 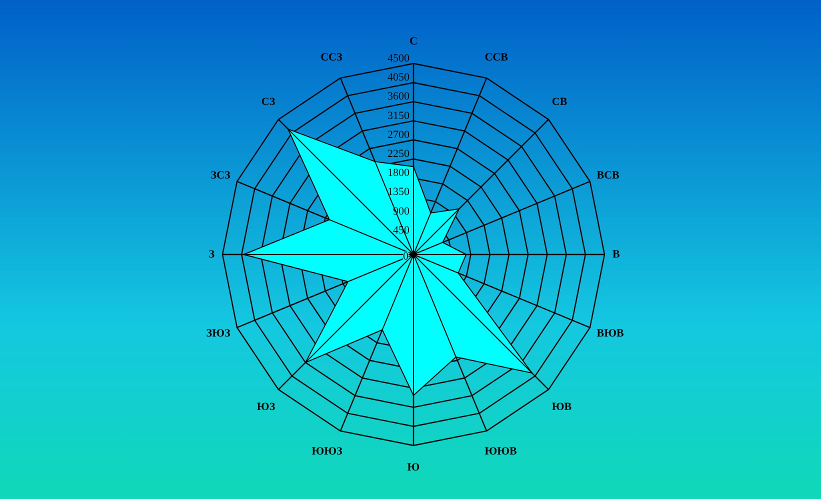 What do you see at coordinates (327, 452) in the screenshot?
I see `spoke-label: ЮЮЗ` at bounding box center [327, 452].